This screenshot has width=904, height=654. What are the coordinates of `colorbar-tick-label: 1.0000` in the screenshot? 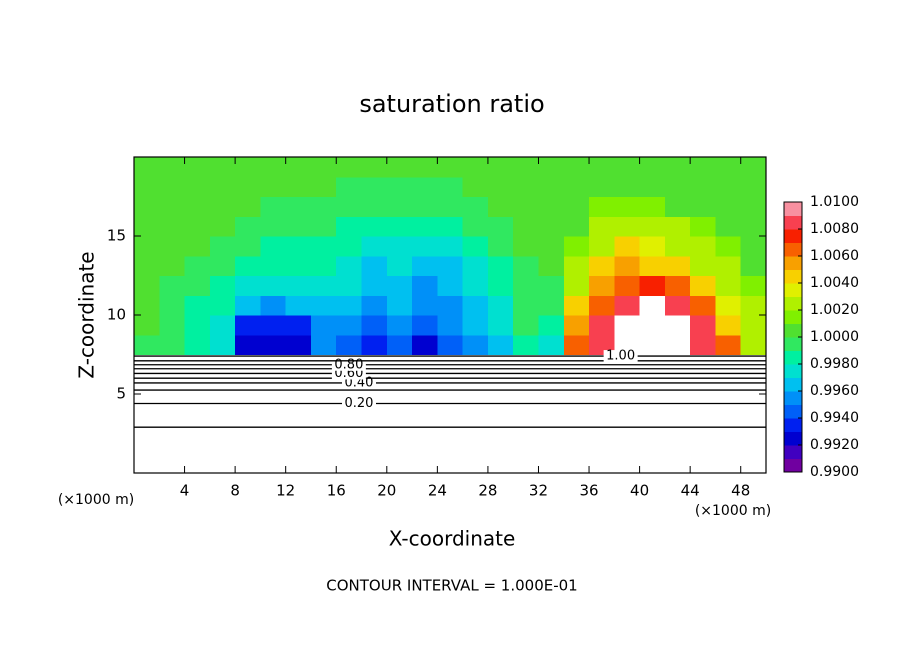 It's located at (834, 337).